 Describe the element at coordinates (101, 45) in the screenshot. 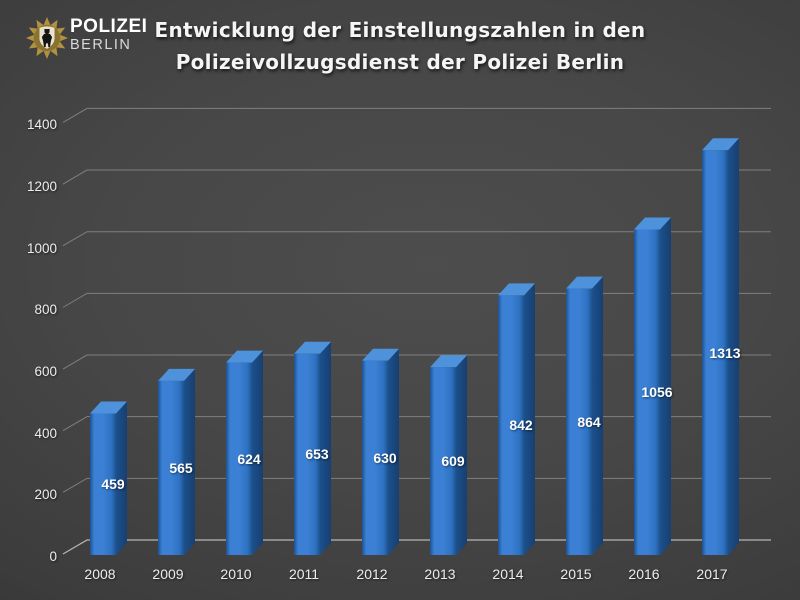

I see `logo-text-berlin: BERLIN` at that location.